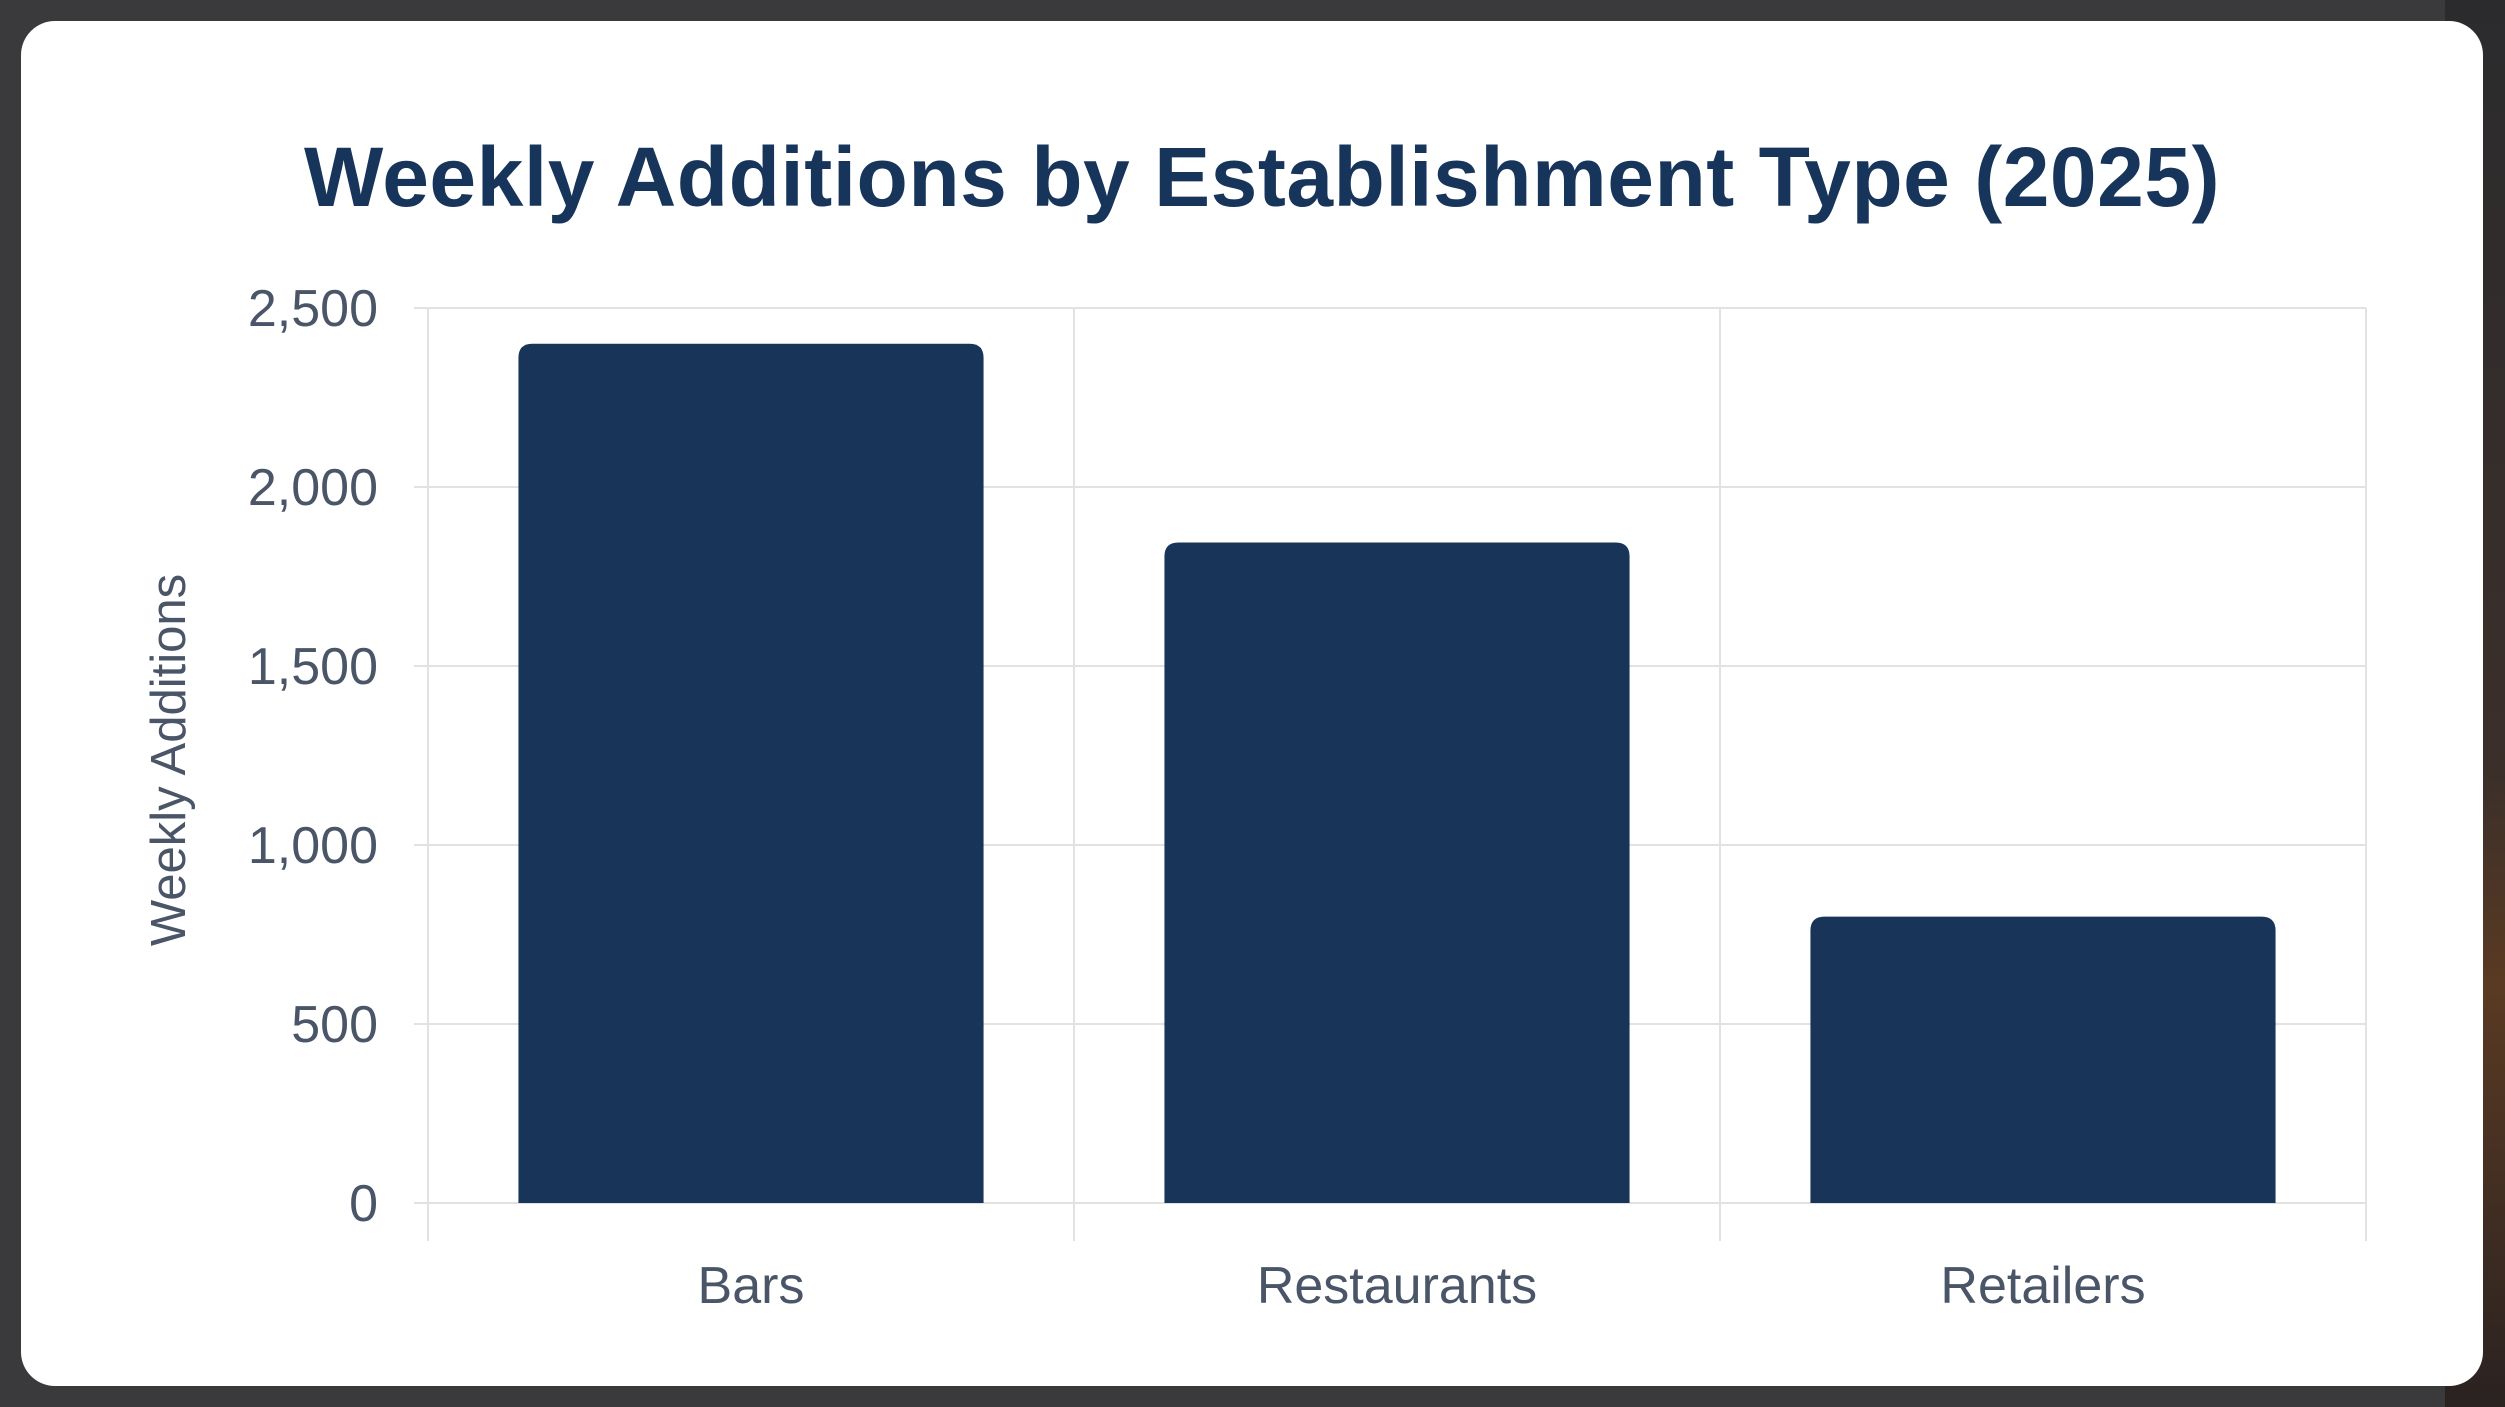 The height and width of the screenshot is (1407, 2505). What do you see at coordinates (363, 1204) in the screenshot?
I see `y-tick-label: 0` at bounding box center [363, 1204].